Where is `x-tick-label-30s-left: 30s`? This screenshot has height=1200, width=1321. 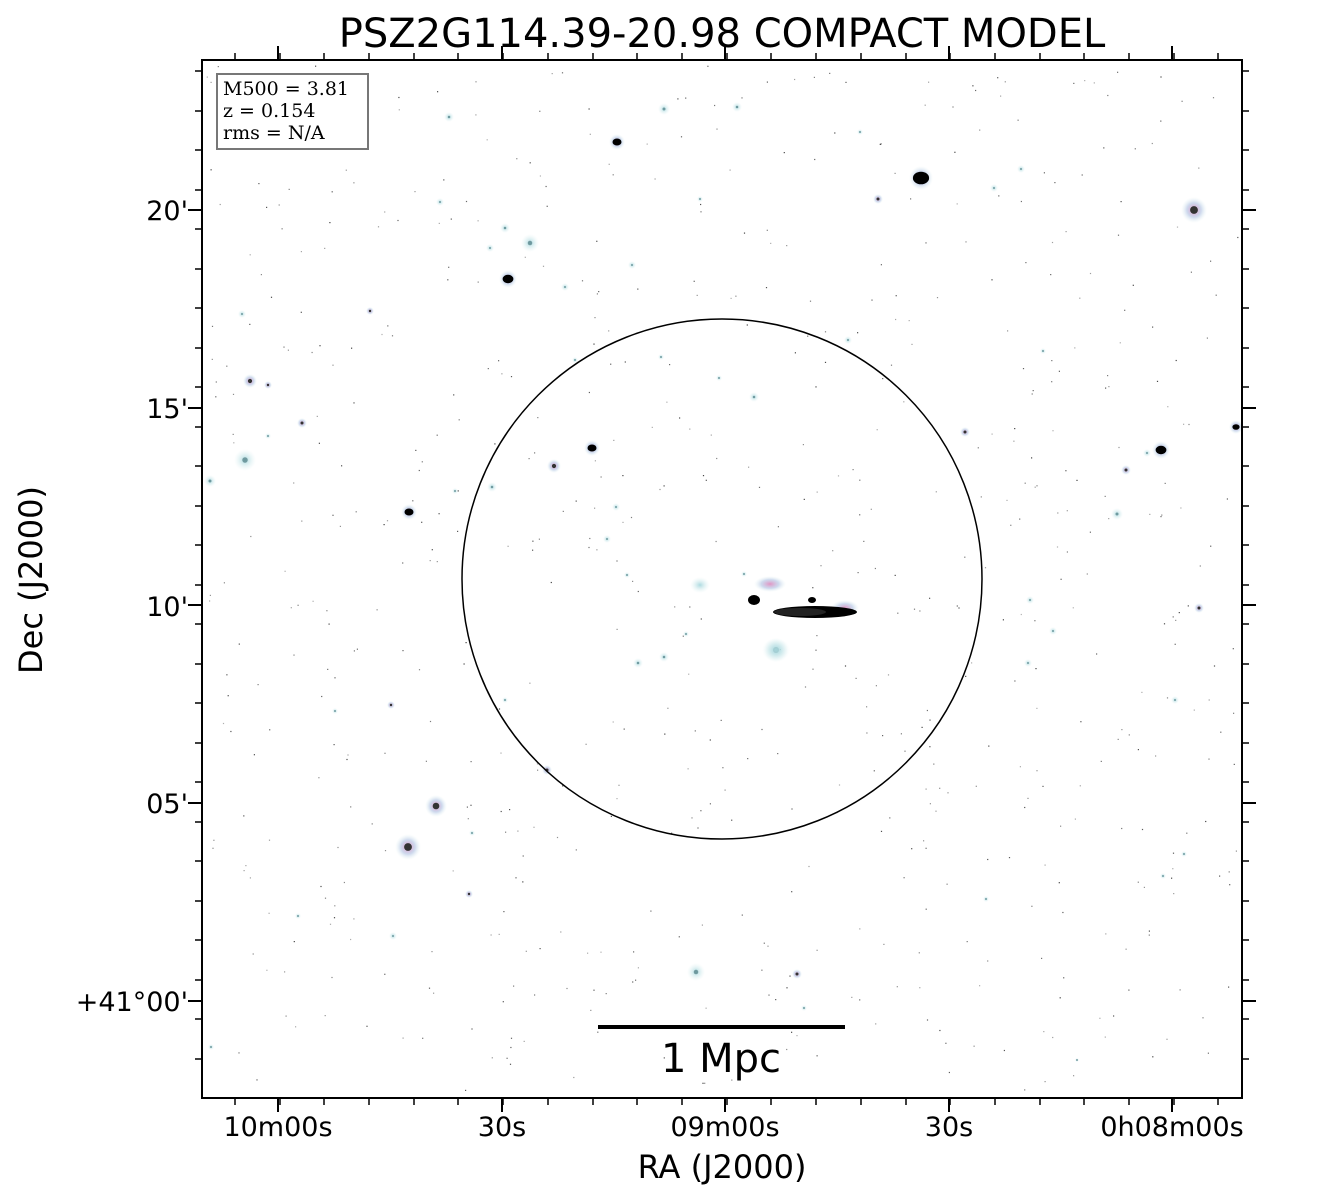
x-tick-label-30s-left: 30s is located at coordinates (502, 1127).